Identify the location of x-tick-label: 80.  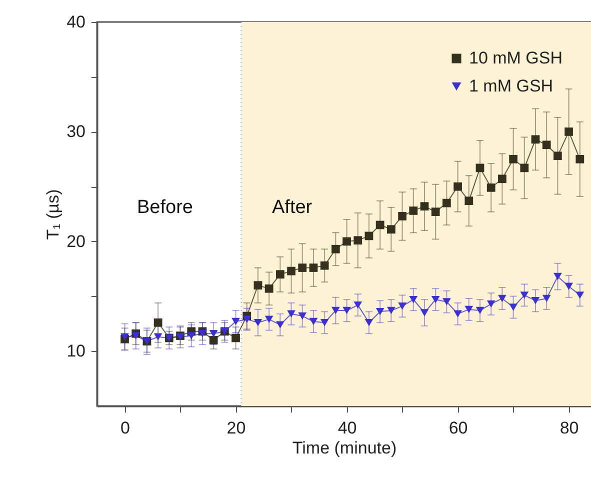
(569, 428).